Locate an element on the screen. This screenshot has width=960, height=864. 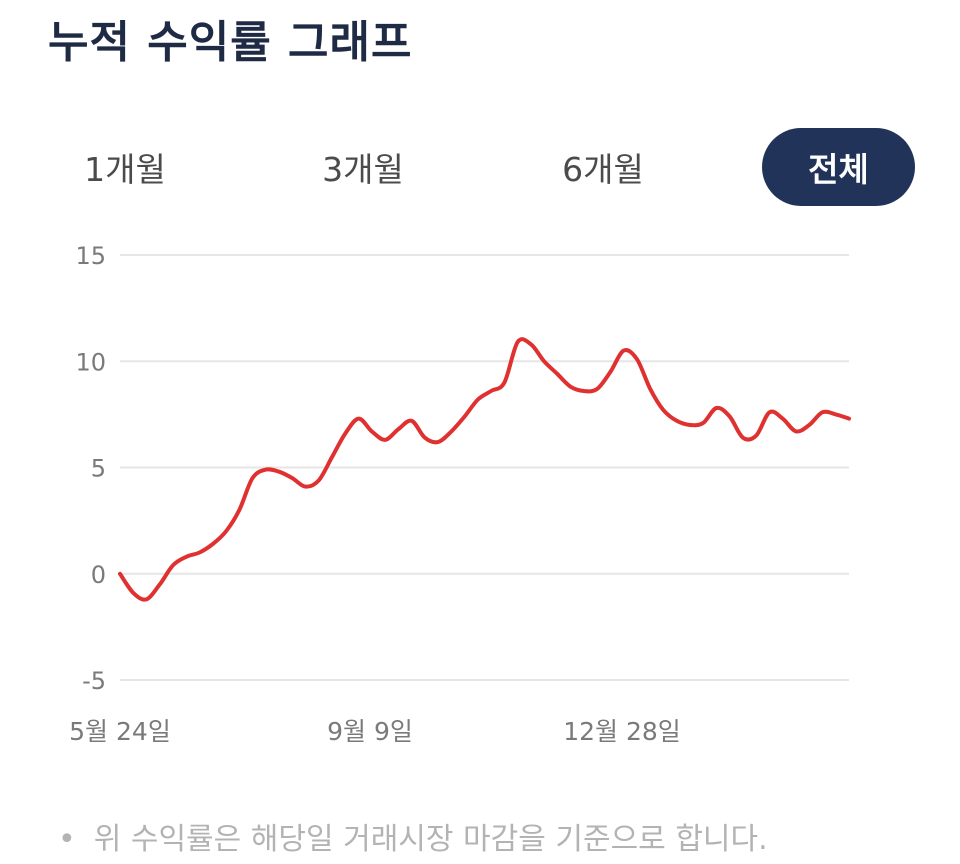
y-tick-label: 0 is located at coordinates (98, 575).